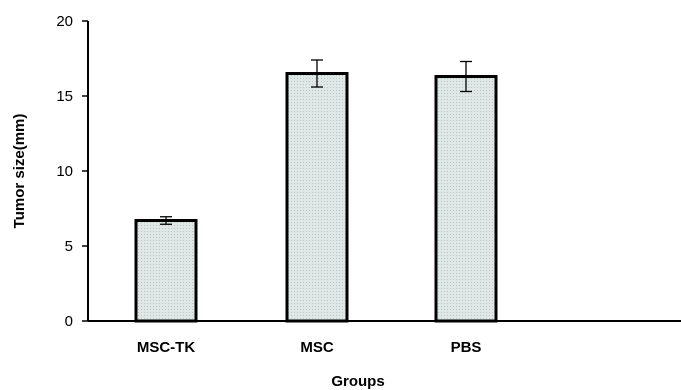 Image resolution: width=681 pixels, height=390 pixels. I want to click on bar-msc, so click(317, 197).